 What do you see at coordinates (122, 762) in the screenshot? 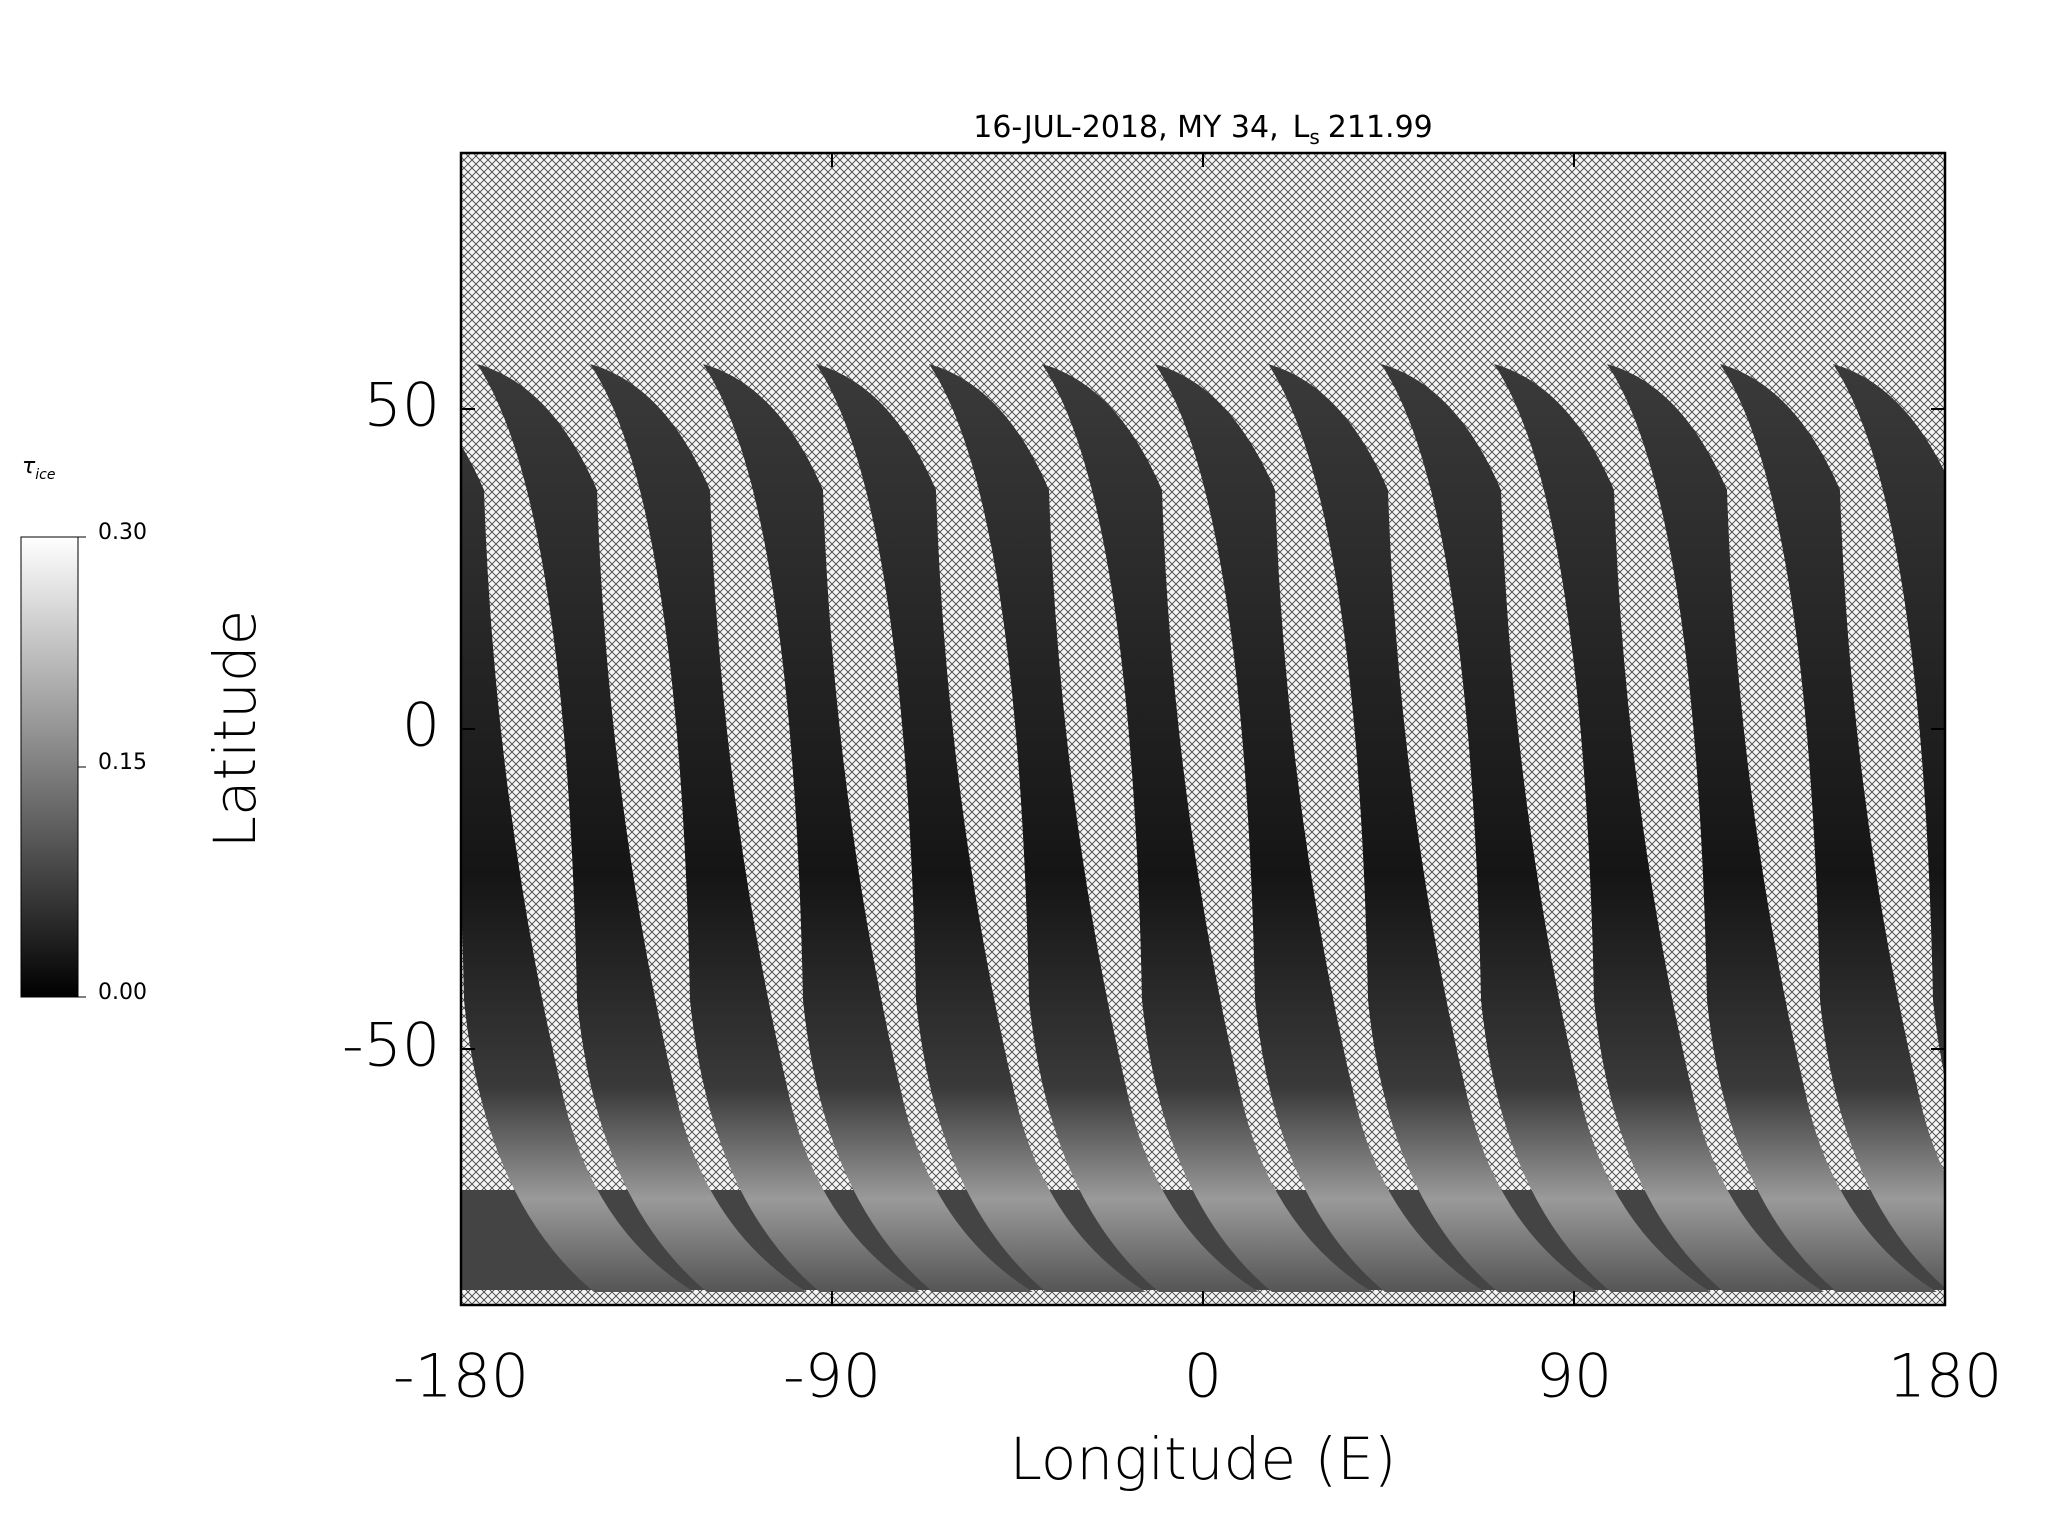
I see `colorbar-tick-label: 0.15` at bounding box center [122, 762].